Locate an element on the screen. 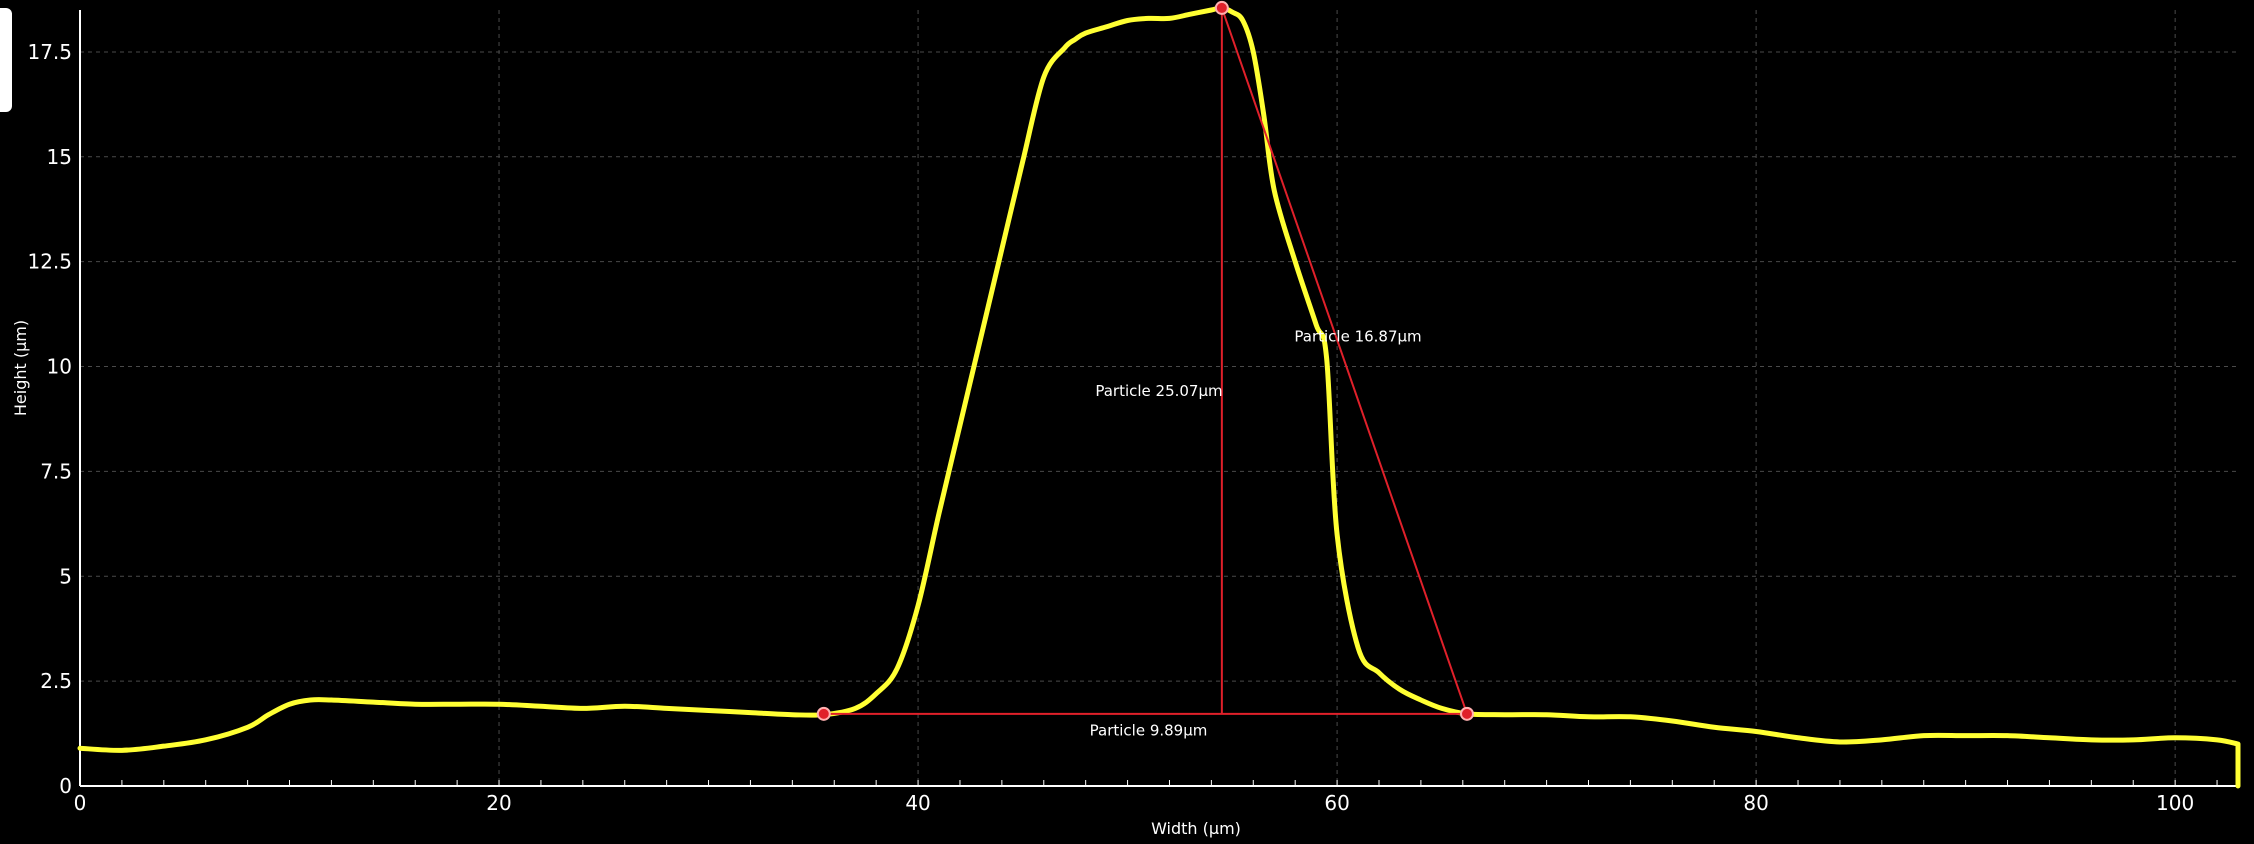 This screenshot has height=844, width=2254. x-tick-label: 40 is located at coordinates (917, 803).